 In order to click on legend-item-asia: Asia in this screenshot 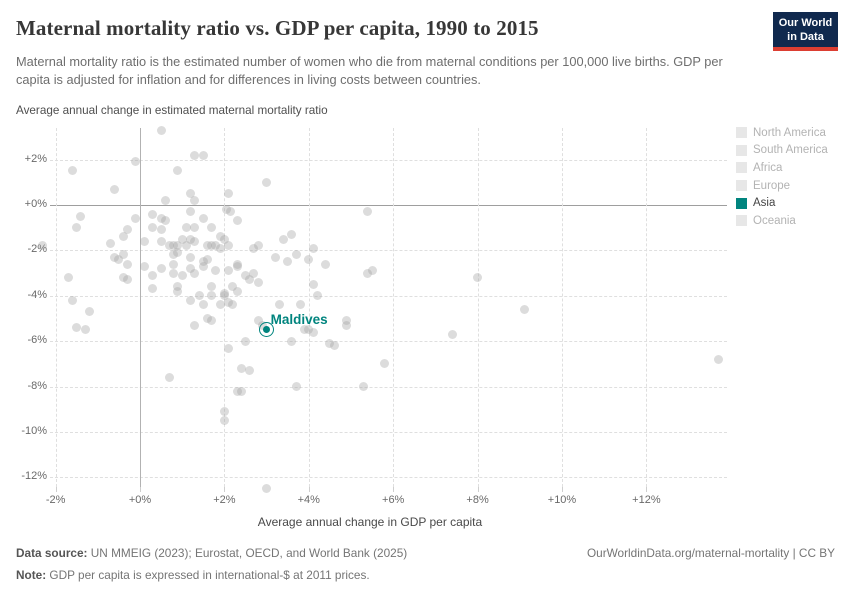, I will do `click(782, 203)`.